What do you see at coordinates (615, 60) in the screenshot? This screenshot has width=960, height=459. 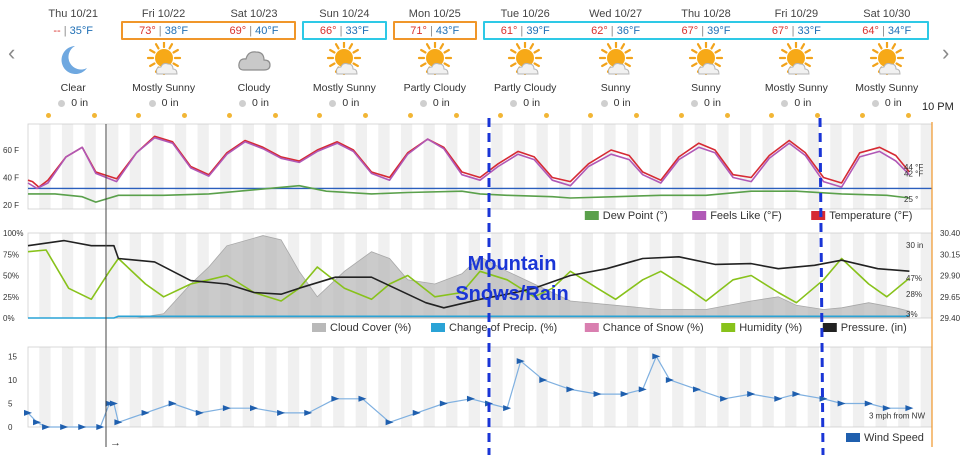 I see `forecast-day-6: Wed 10/27 62° | 36°F Sunny 0 in` at bounding box center [615, 60].